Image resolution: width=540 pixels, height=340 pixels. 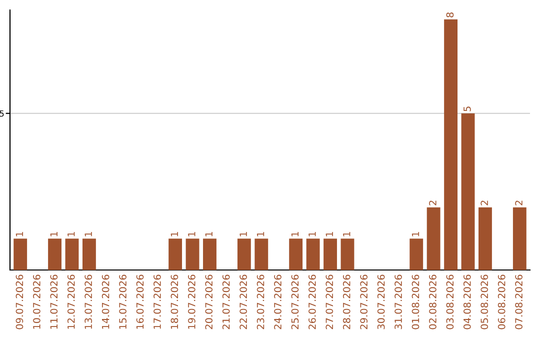 I want to click on x-tick-label: 30.07.2026, so click(x=381, y=302).